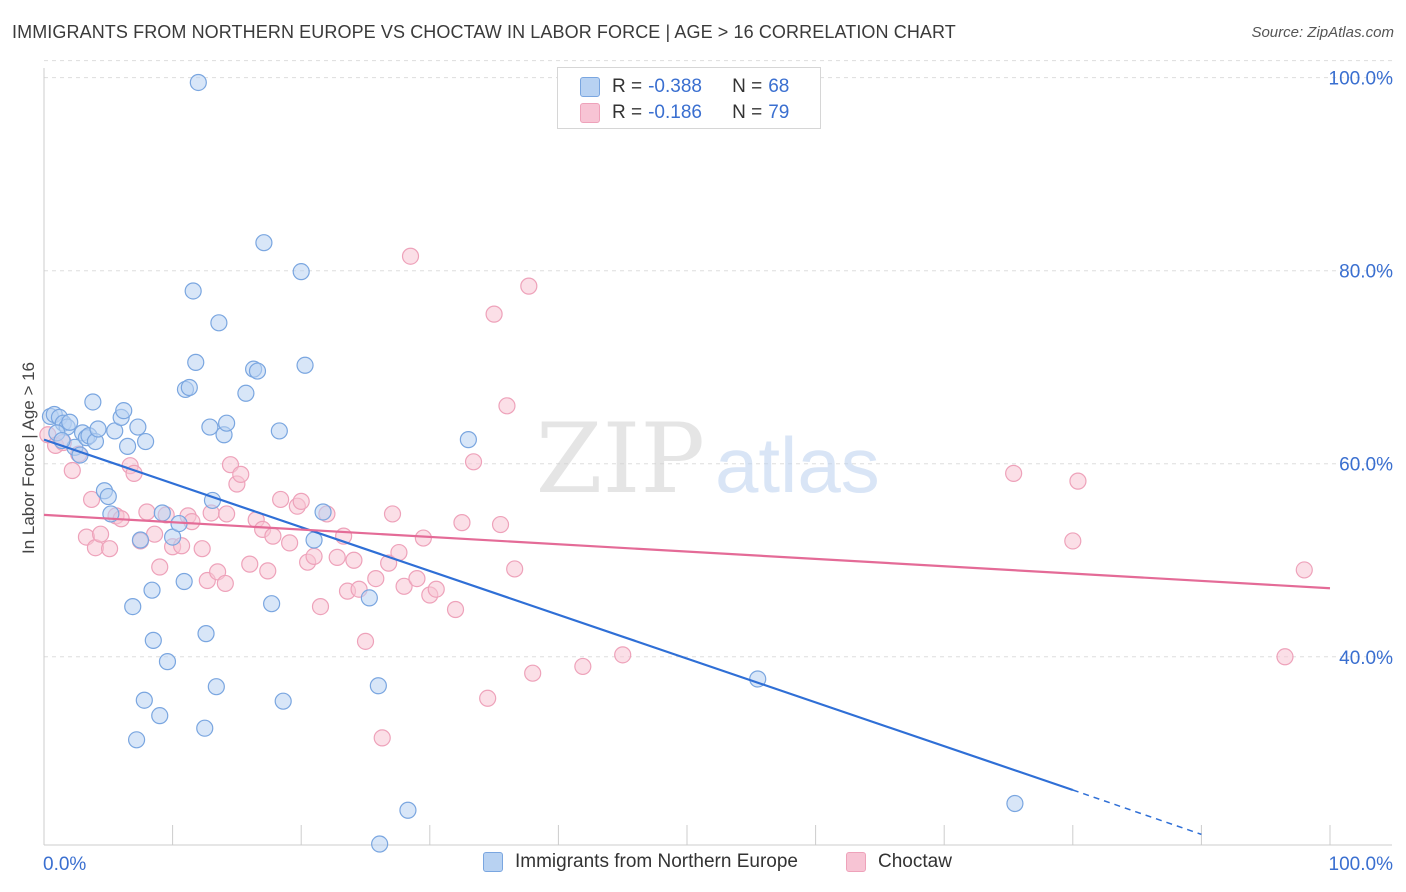 This screenshot has width=1406, height=892. What do you see at coordinates (1366, 658) in the screenshot?
I see `y-tick-label: 40.0%` at bounding box center [1366, 658].